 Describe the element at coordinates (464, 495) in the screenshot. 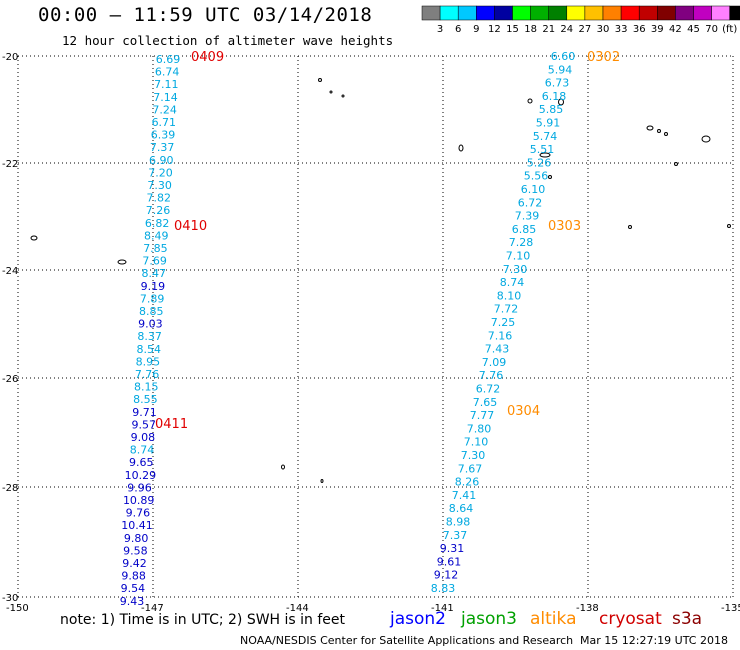

I see `wave-height-value: 7.41` at that location.